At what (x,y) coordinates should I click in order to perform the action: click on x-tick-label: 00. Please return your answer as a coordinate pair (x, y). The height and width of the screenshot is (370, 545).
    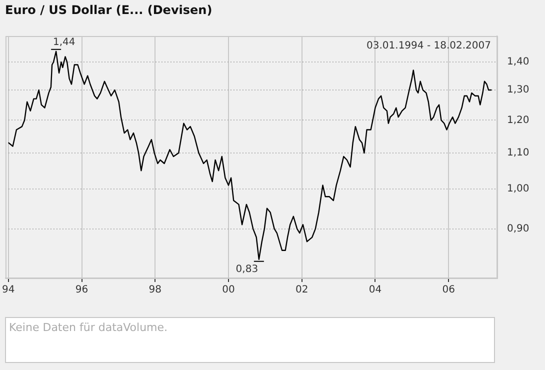
    Looking at the image, I should click on (228, 290).